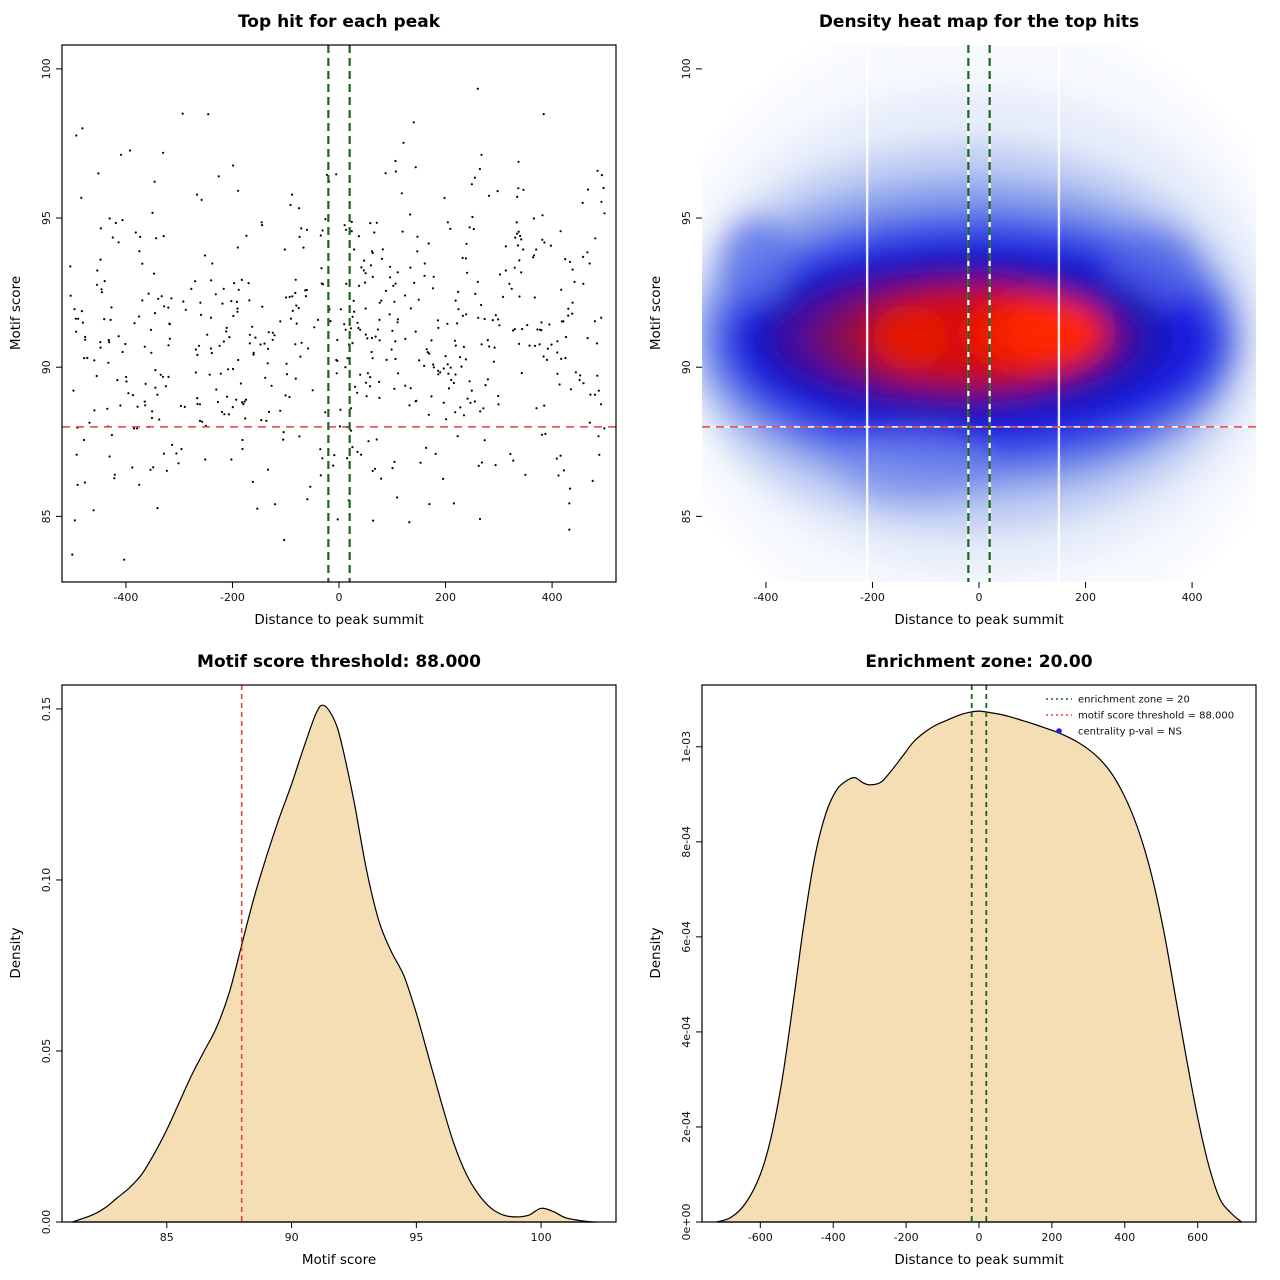 This screenshot has width=1280, height=1280. What do you see at coordinates (979, 662) in the screenshot?
I see `chart-title: Enrichment zone: 20.00` at bounding box center [979, 662].